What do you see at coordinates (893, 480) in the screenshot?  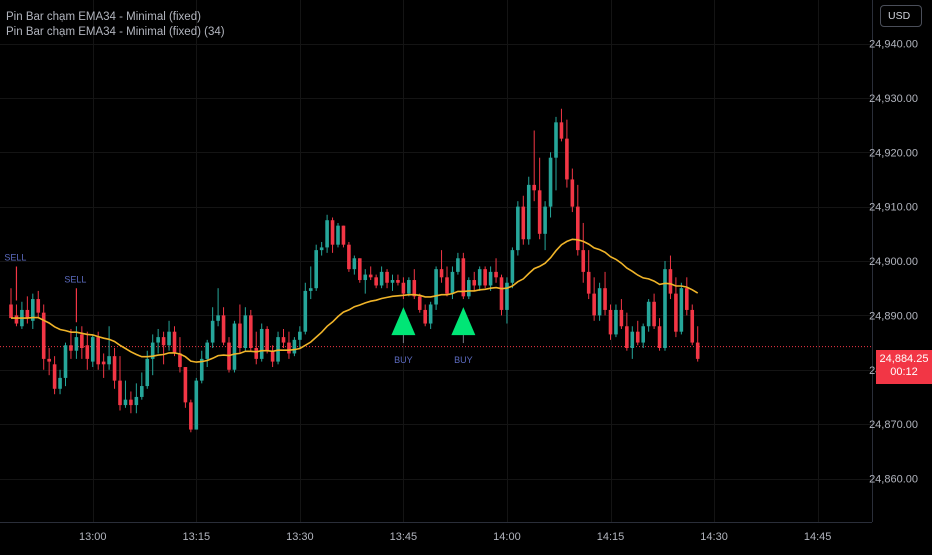 I see `price-tick-label: 24,860.00` at bounding box center [893, 480].